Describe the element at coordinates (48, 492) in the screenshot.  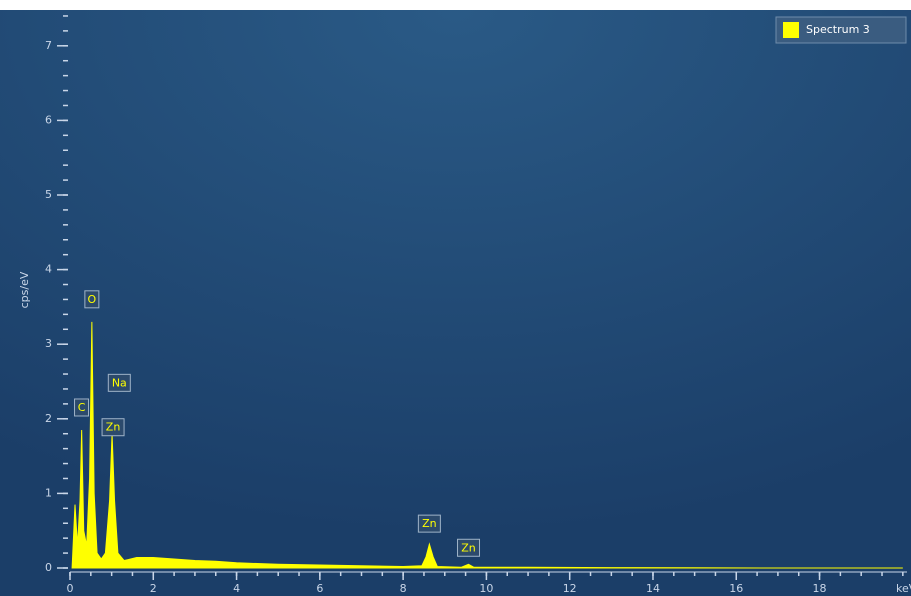
I see `y-tick-label: 1` at that location.